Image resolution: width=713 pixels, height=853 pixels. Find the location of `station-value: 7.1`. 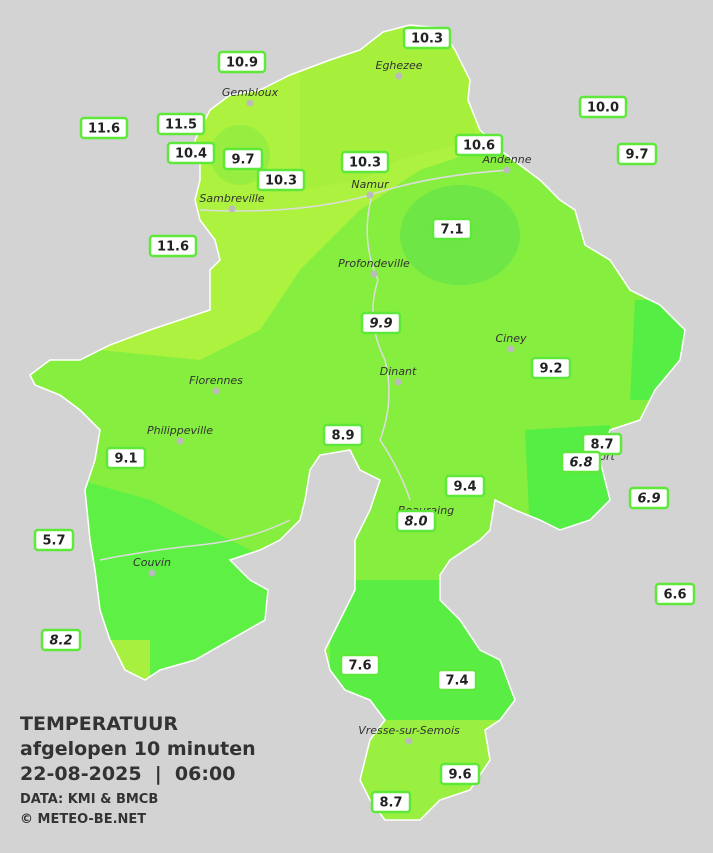

station-value: 7.1 is located at coordinates (451, 230).